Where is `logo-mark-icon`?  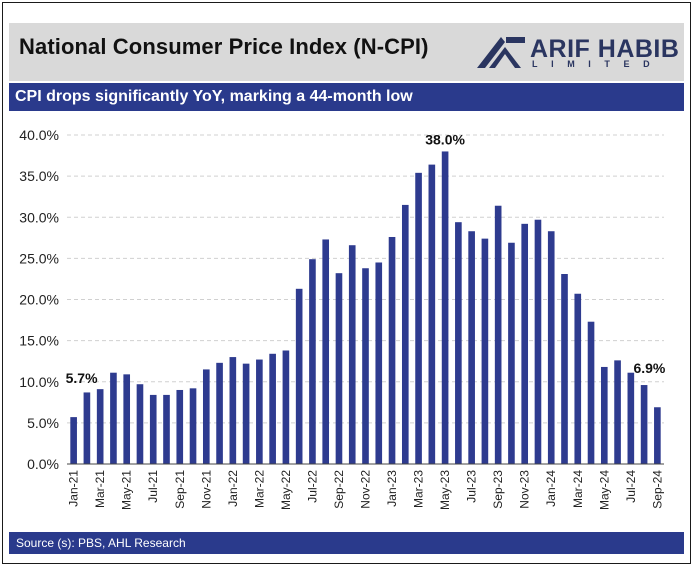
logo-mark-icon is located at coordinates (501, 52).